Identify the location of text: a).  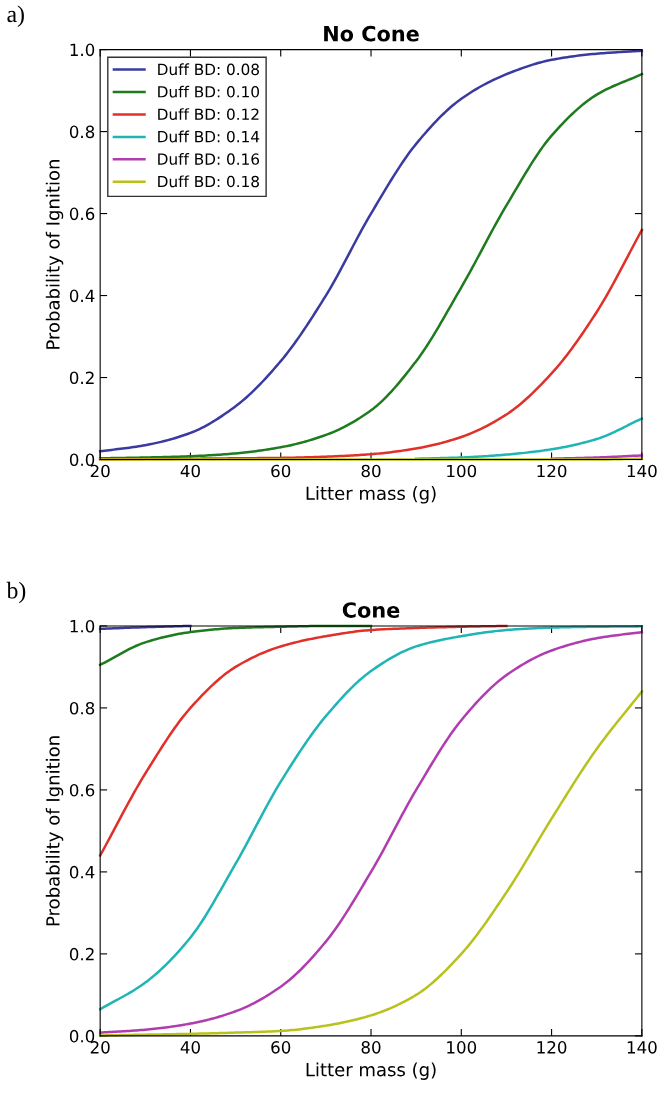
(15, 16).